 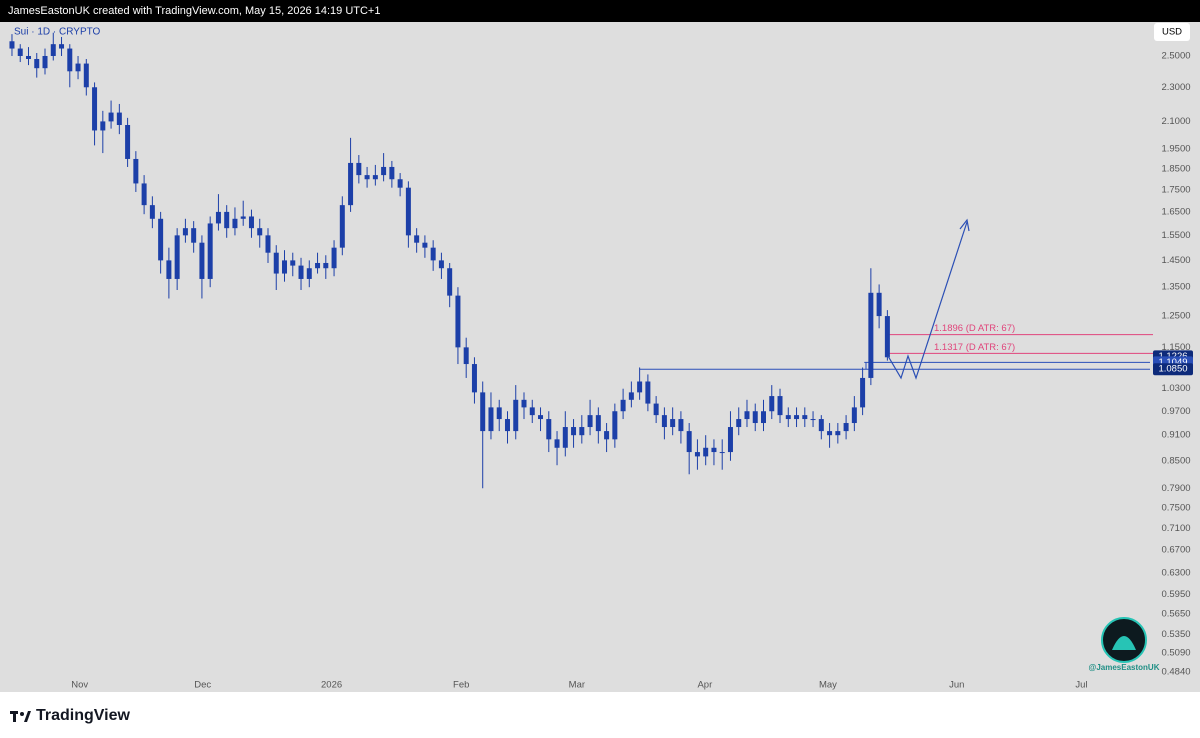 What do you see at coordinates (974, 328) in the screenshot?
I see `level-label: 1.1896 (D ATR: 67)` at bounding box center [974, 328].